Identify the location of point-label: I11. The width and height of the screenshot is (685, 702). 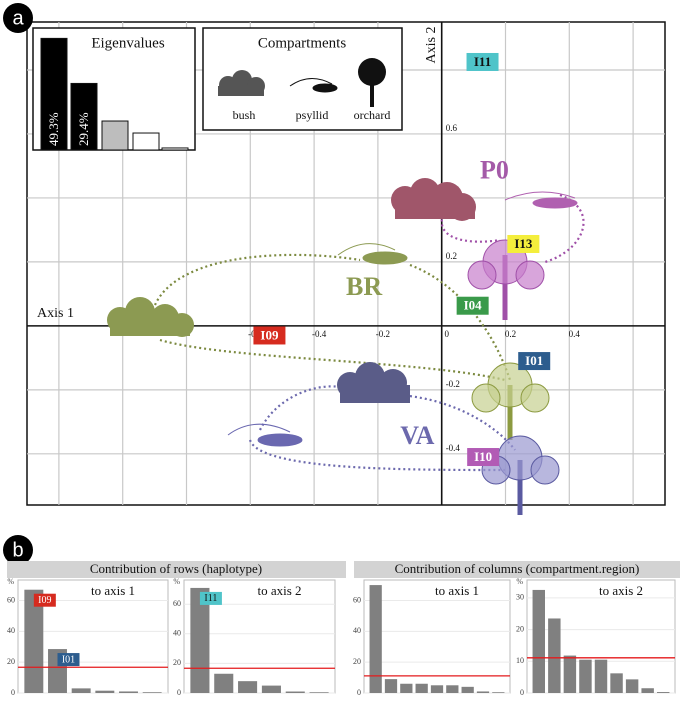
(482, 61).